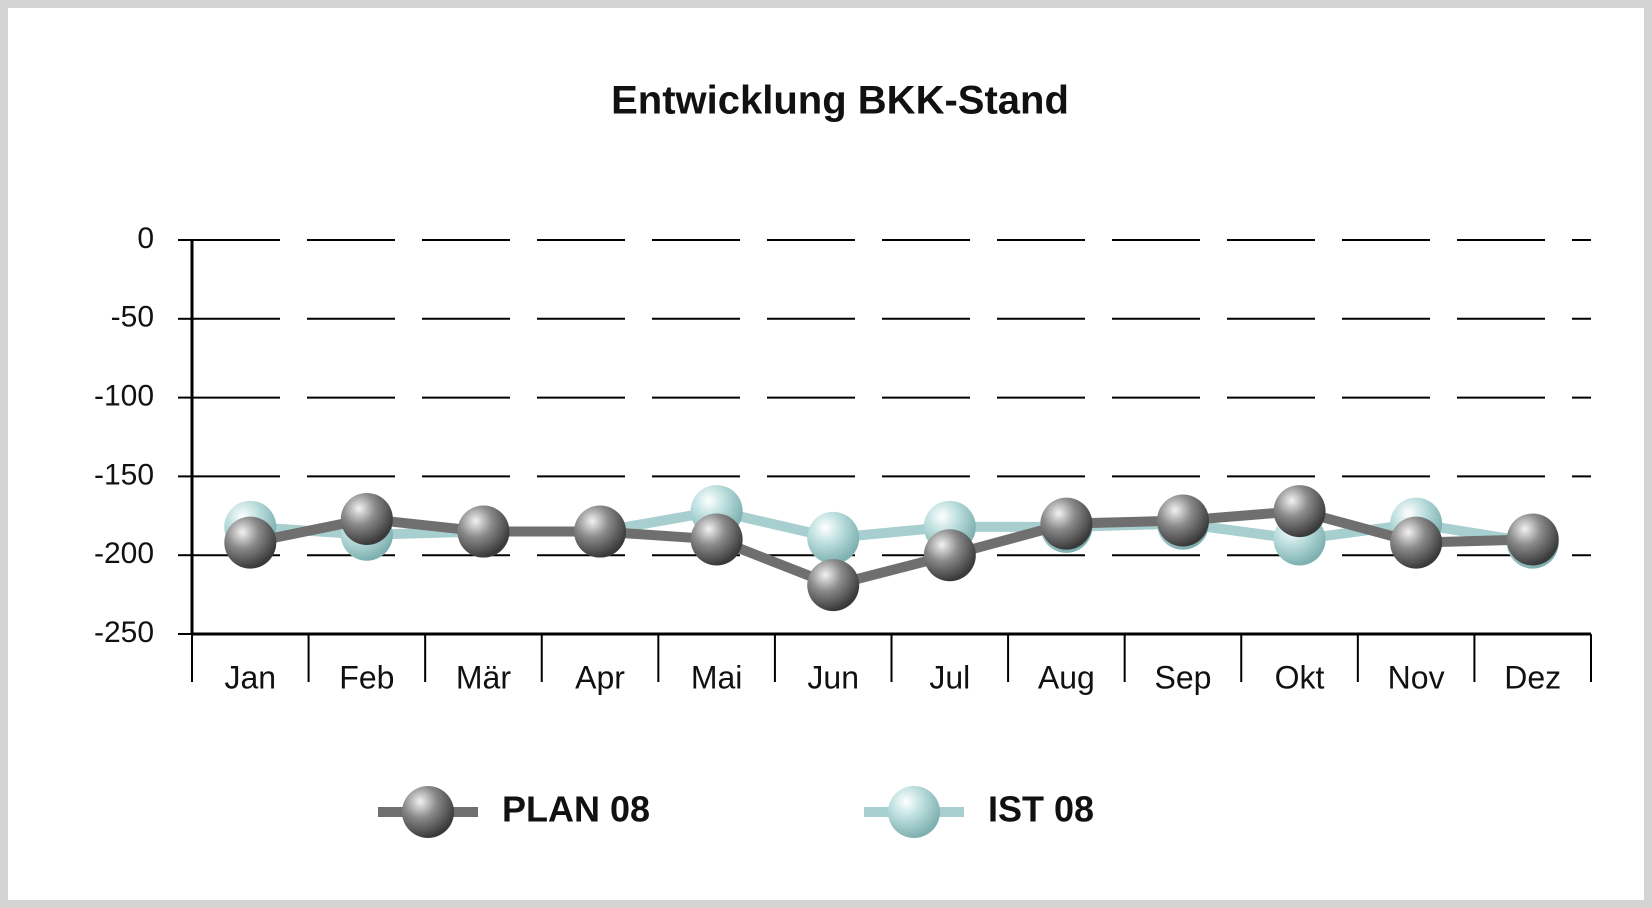 Image resolution: width=1652 pixels, height=908 pixels. What do you see at coordinates (132, 317) in the screenshot?
I see `y-tick-label: -50` at bounding box center [132, 317].